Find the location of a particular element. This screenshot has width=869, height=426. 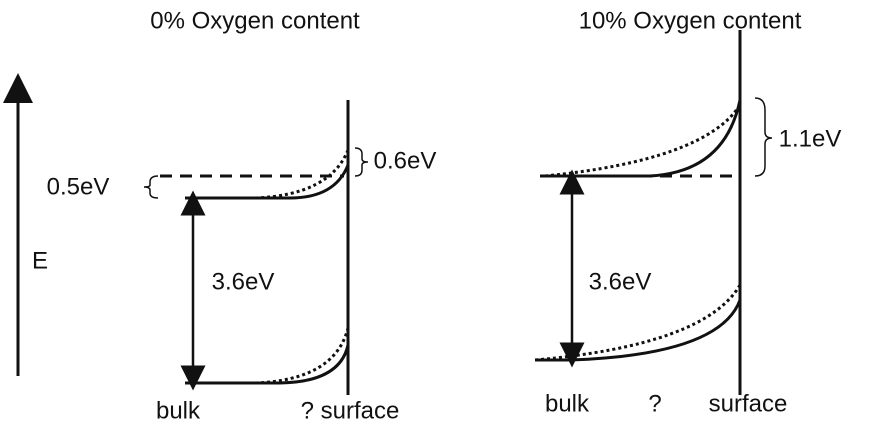

x-label: ? surface is located at coordinates (350, 410).